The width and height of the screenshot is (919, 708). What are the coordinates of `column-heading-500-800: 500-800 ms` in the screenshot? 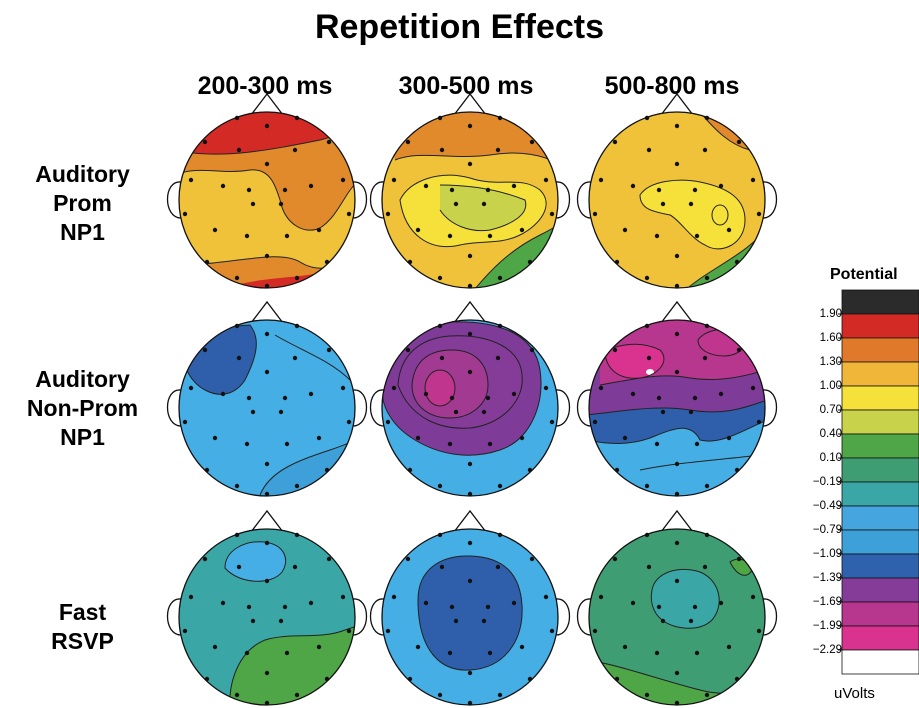 It's located at (672, 86).